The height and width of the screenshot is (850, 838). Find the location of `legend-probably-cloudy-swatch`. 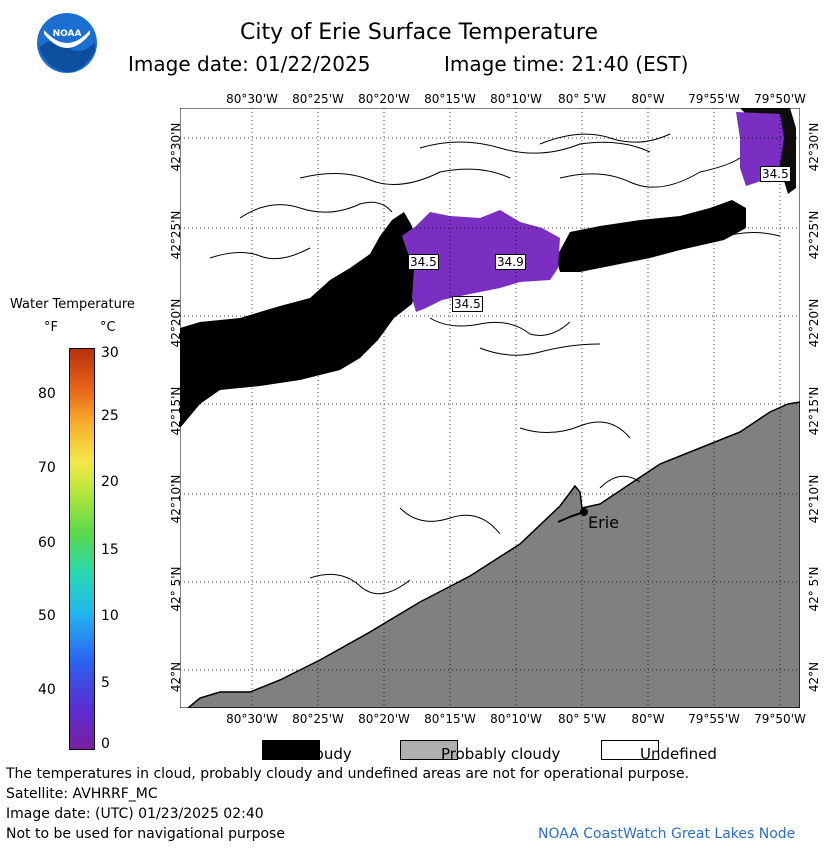

legend-probably-cloudy-swatch is located at coordinates (429, 750).